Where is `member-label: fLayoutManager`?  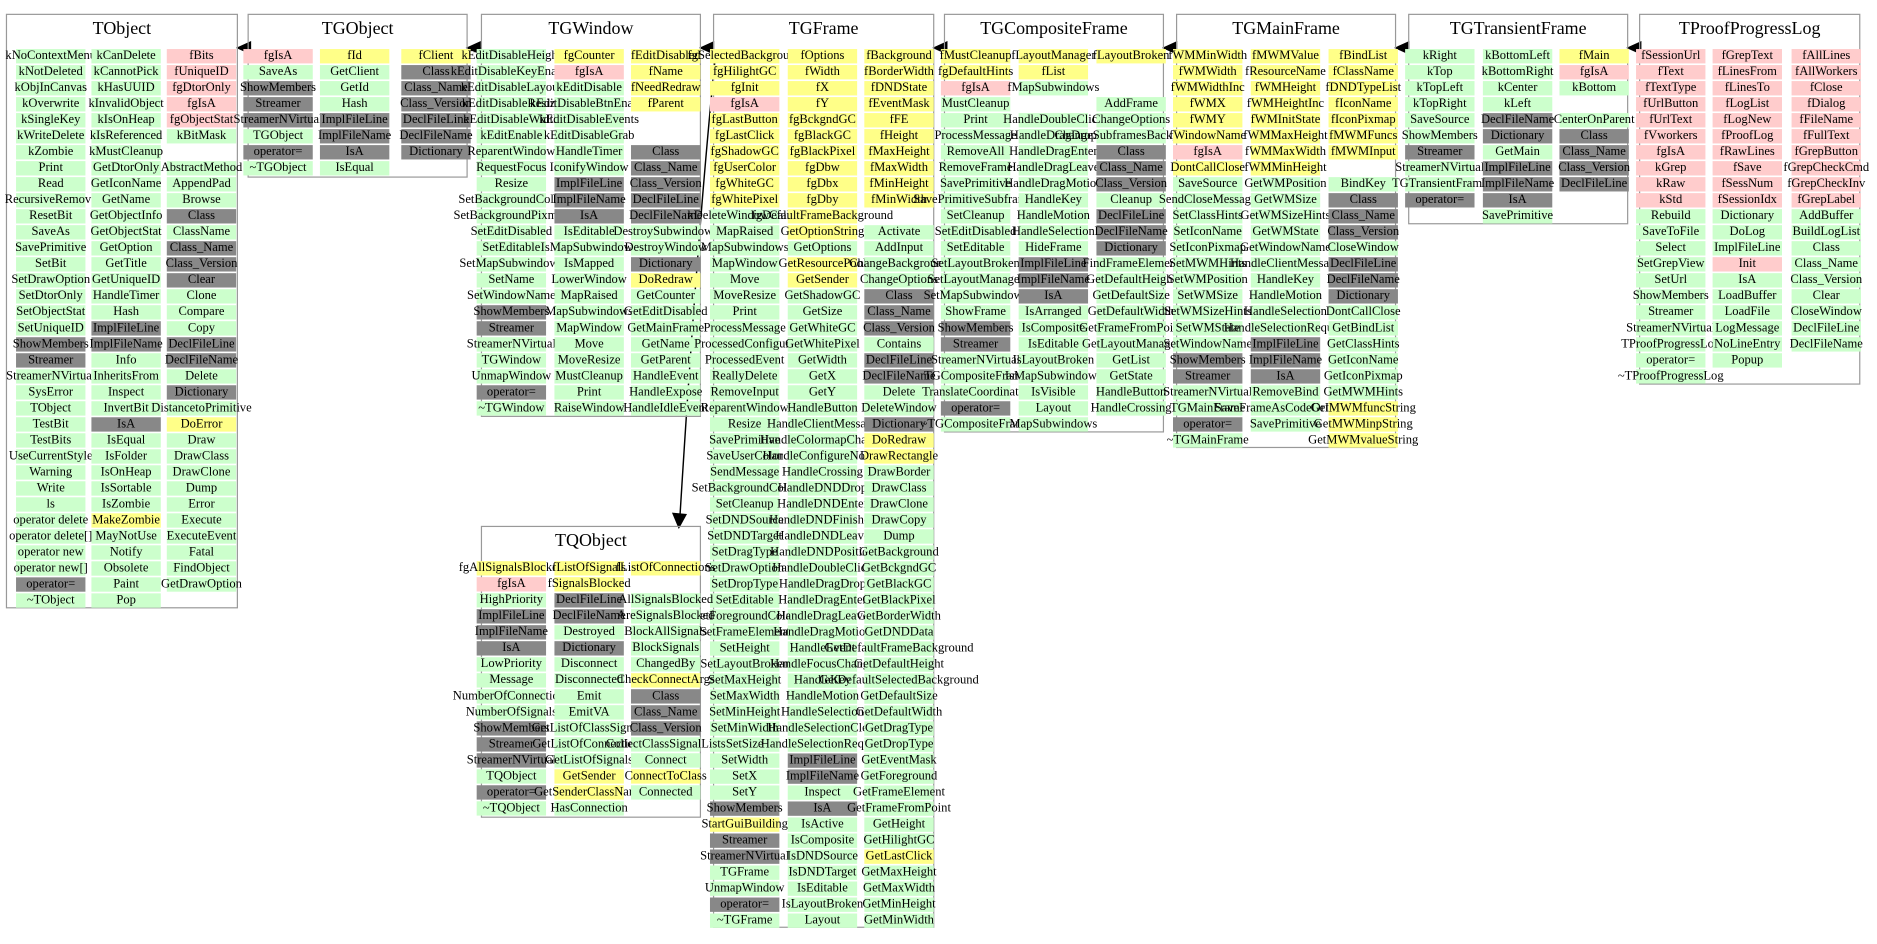 member-label: fLayoutManager is located at coordinates (1053, 55).